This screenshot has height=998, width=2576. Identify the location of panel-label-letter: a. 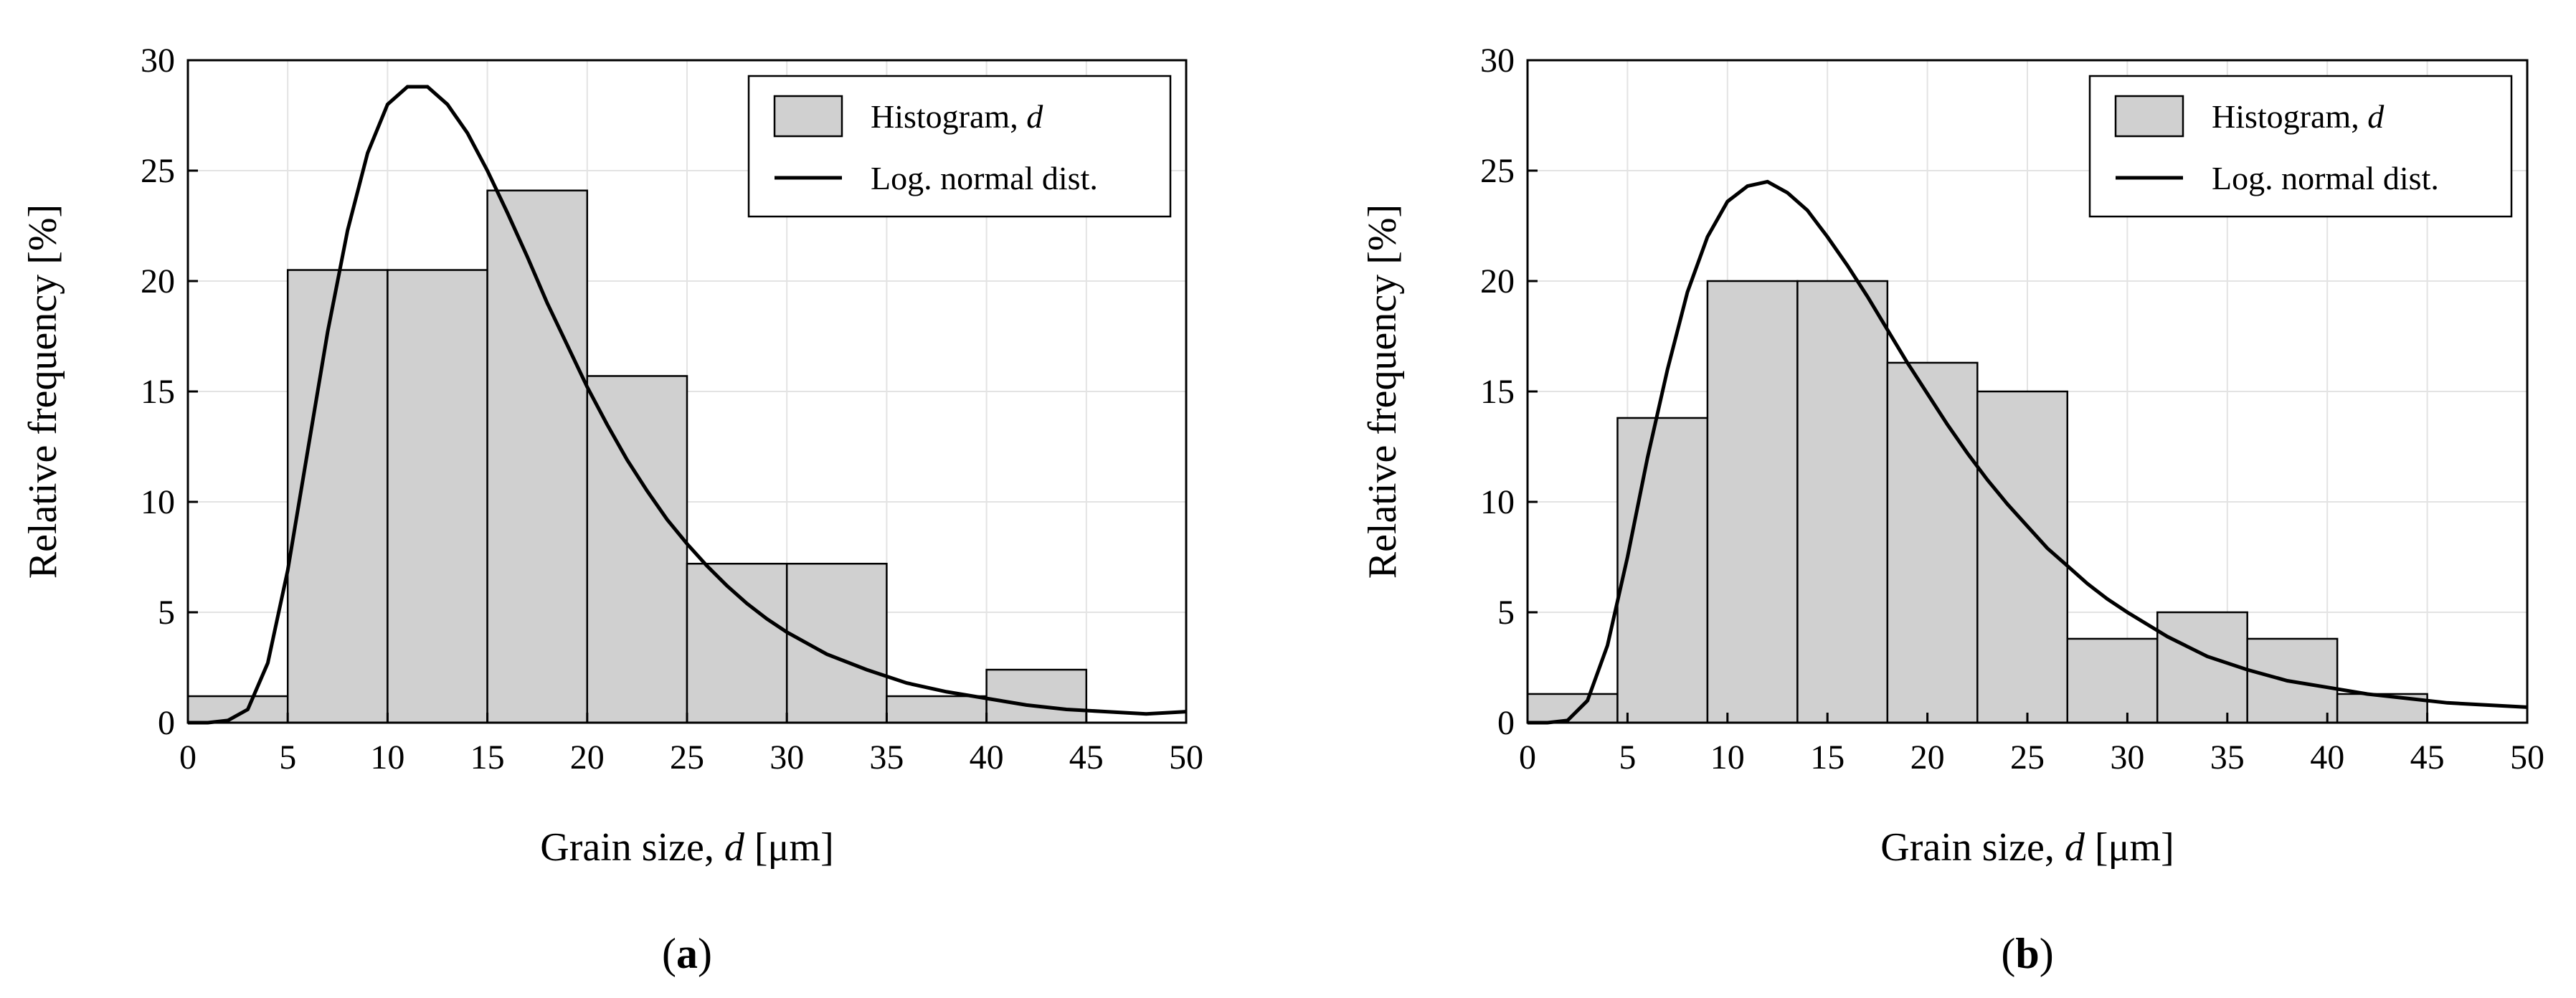
(687, 954).